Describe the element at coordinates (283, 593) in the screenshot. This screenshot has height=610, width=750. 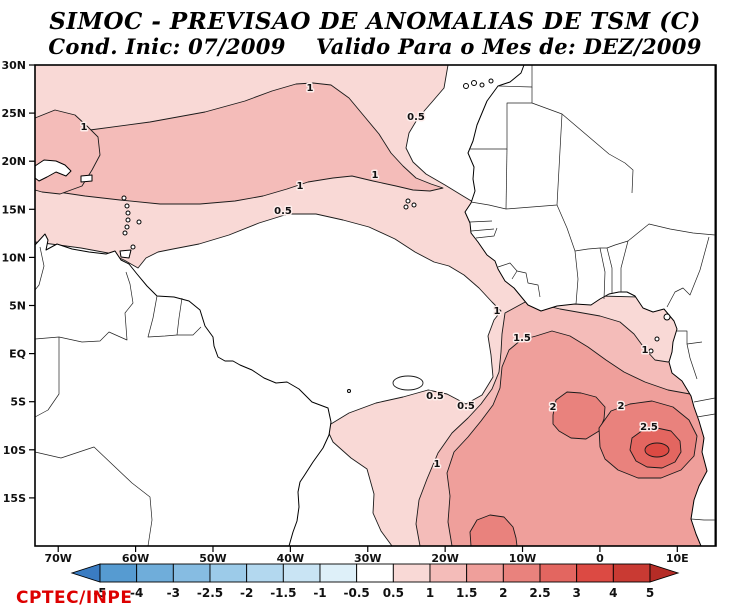
I see `colorbar-tick-label: -1.5` at that location.